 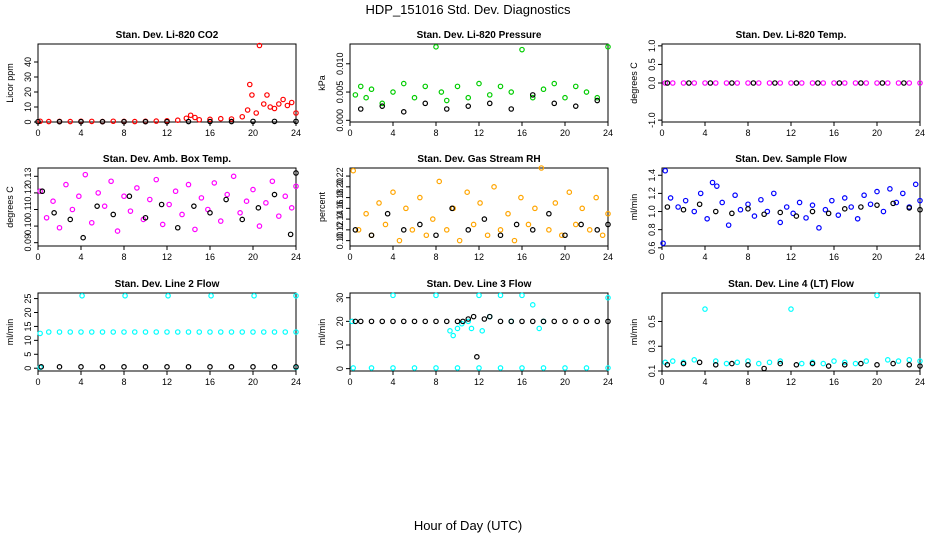 I want to click on x-tick-label: 16, so click(x=522, y=133).